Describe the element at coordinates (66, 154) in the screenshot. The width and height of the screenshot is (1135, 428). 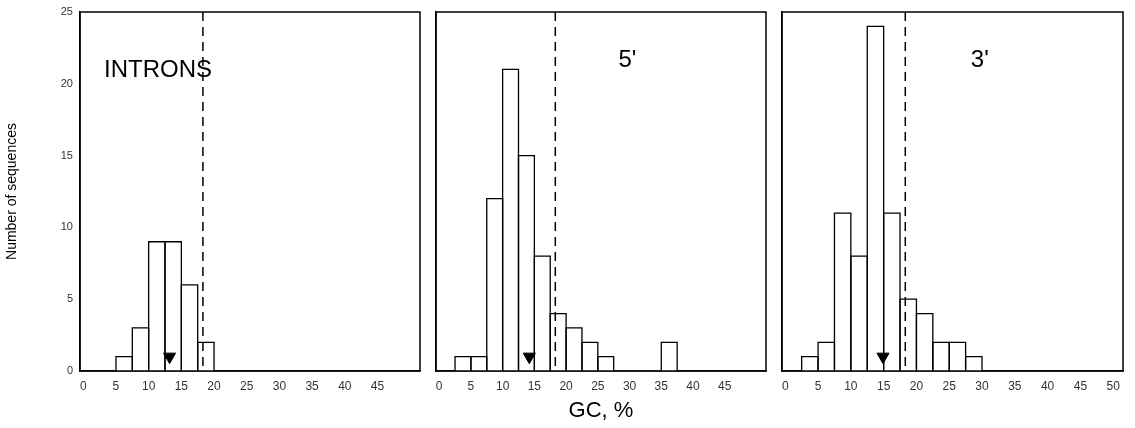
I see `y-tick-label: 15` at that location.